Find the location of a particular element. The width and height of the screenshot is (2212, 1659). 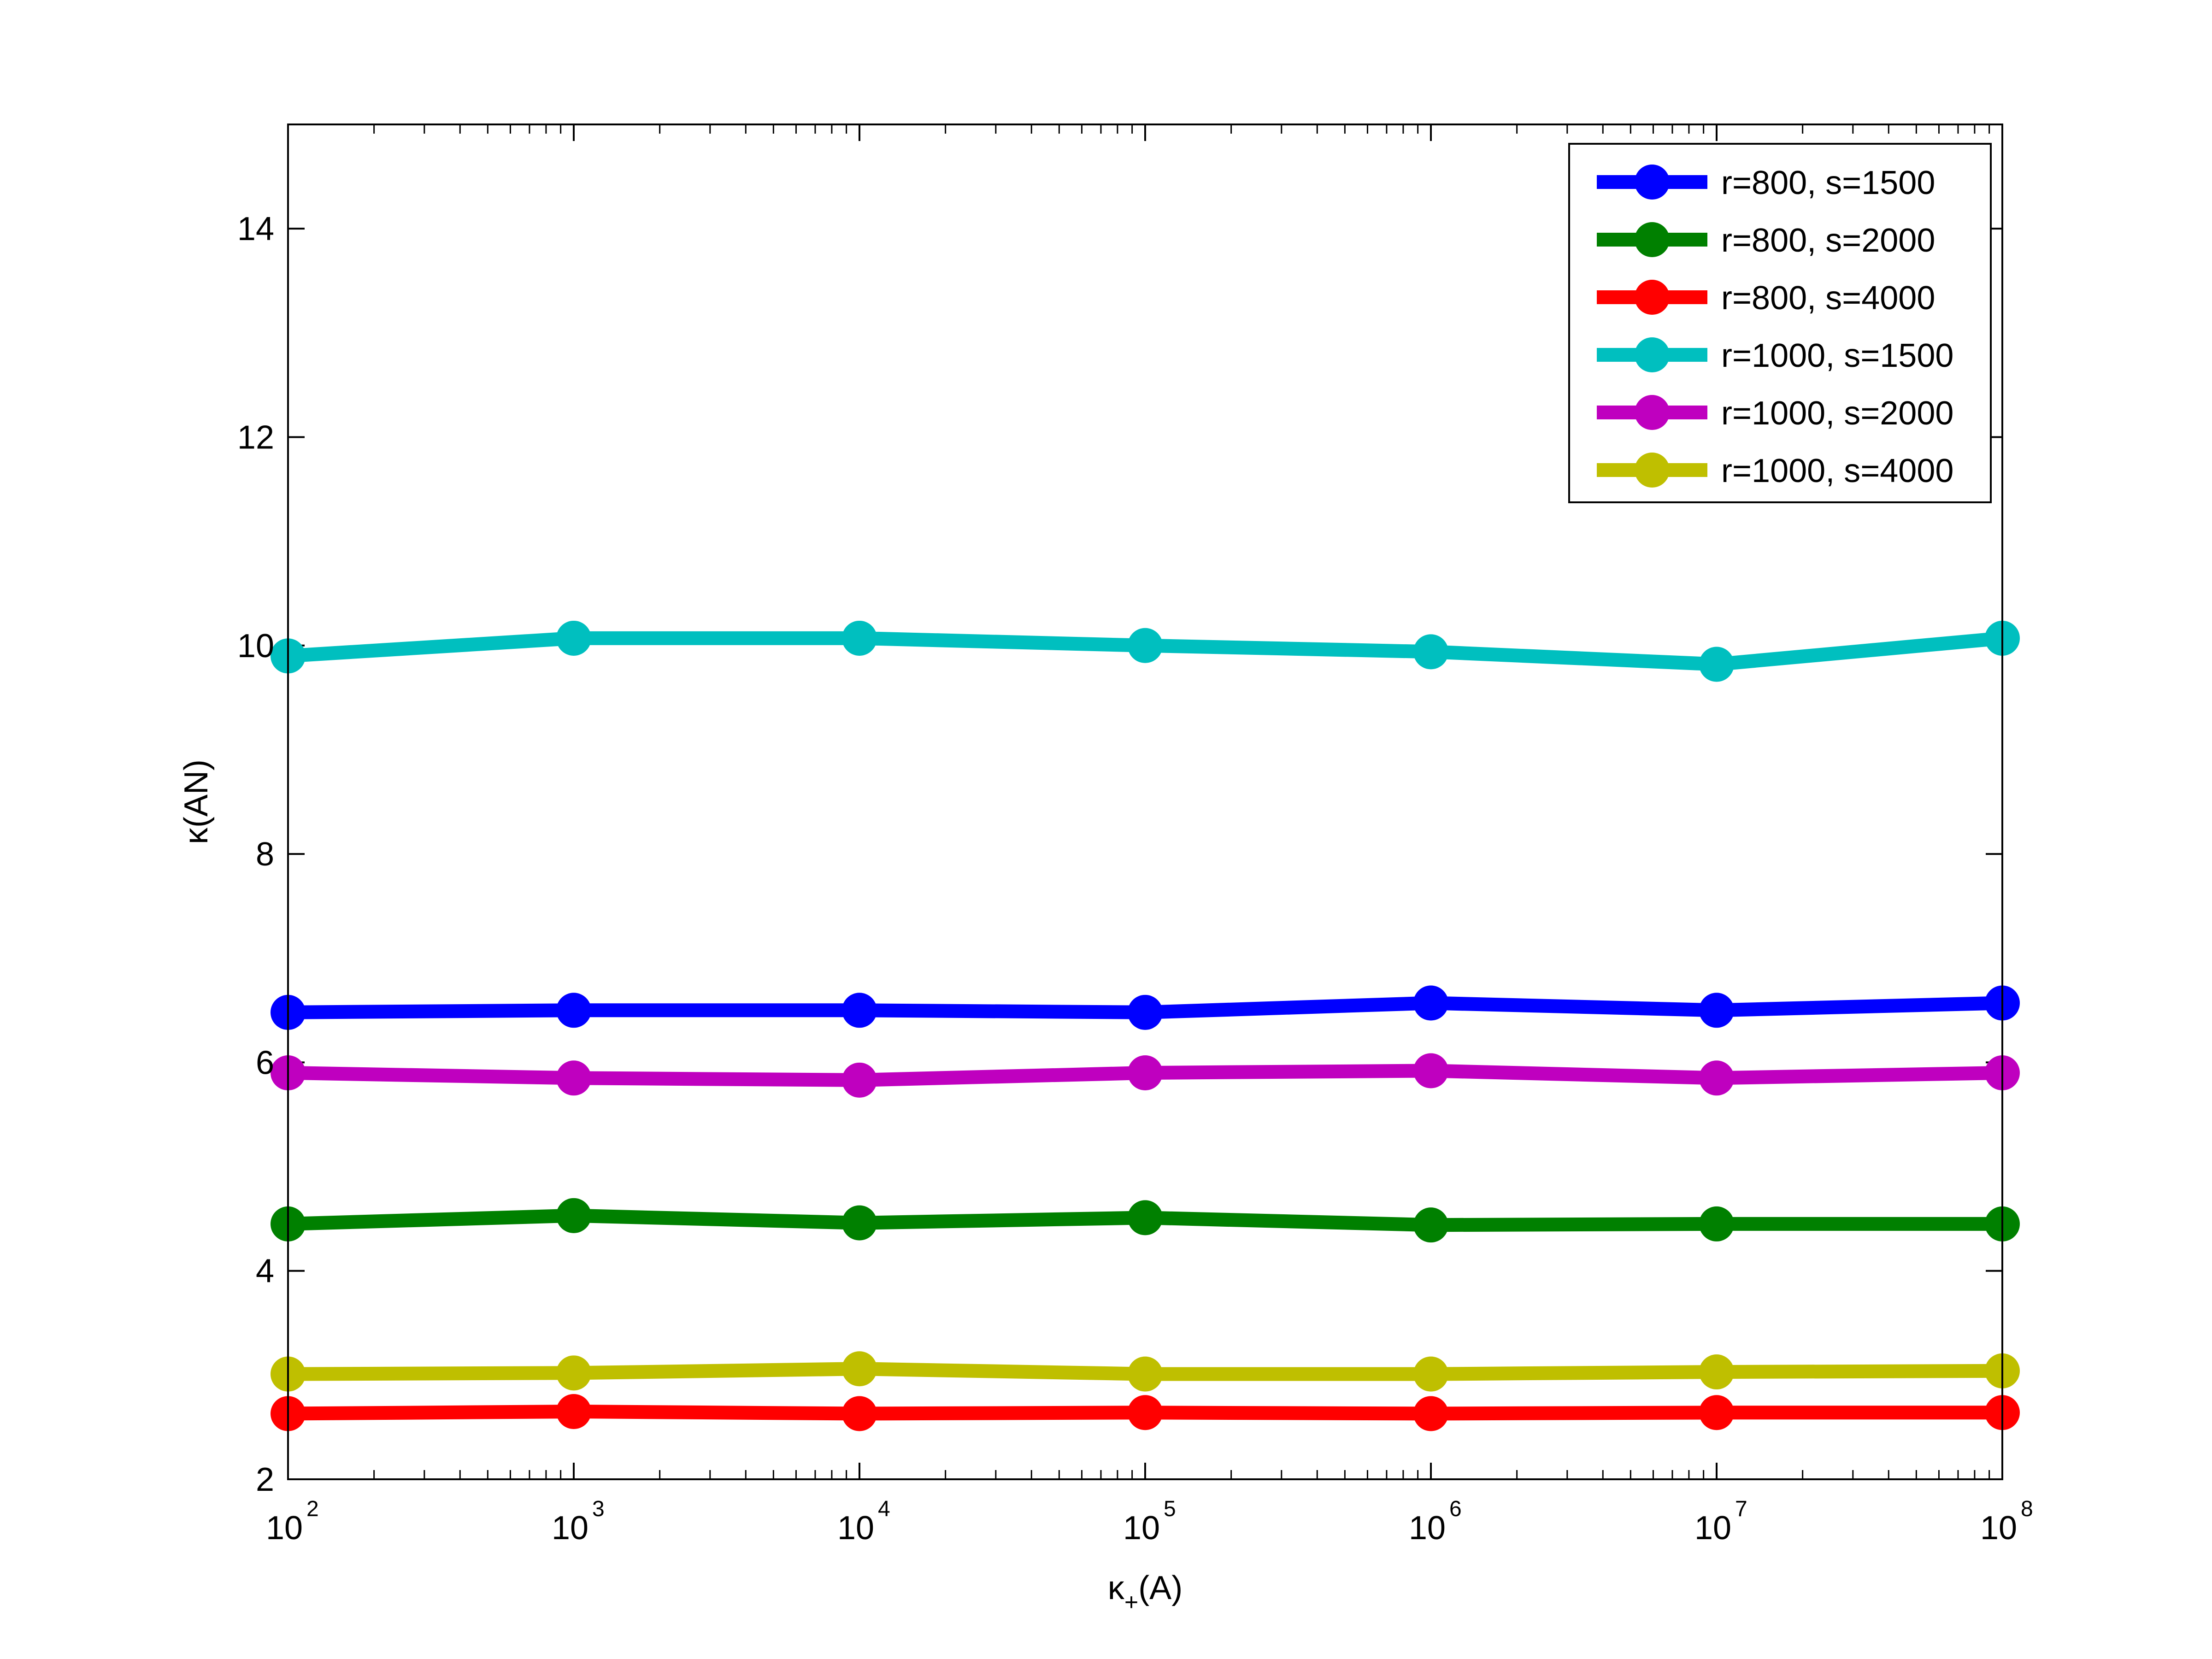

x-tick-exponent: 8 is located at coordinates (2027, 1509).